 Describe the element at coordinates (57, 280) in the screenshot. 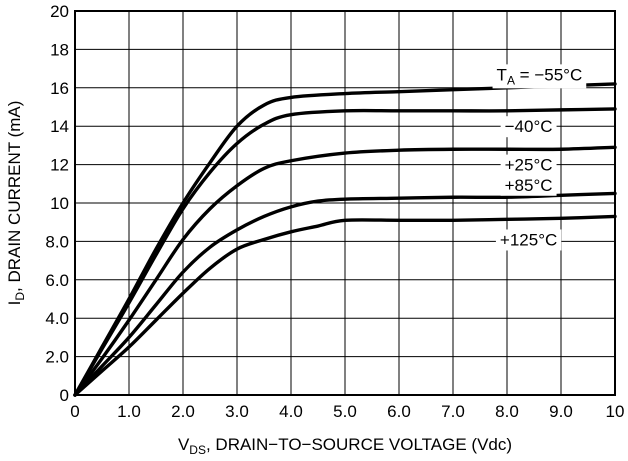

I see `y-tick-label: 6.0` at that location.